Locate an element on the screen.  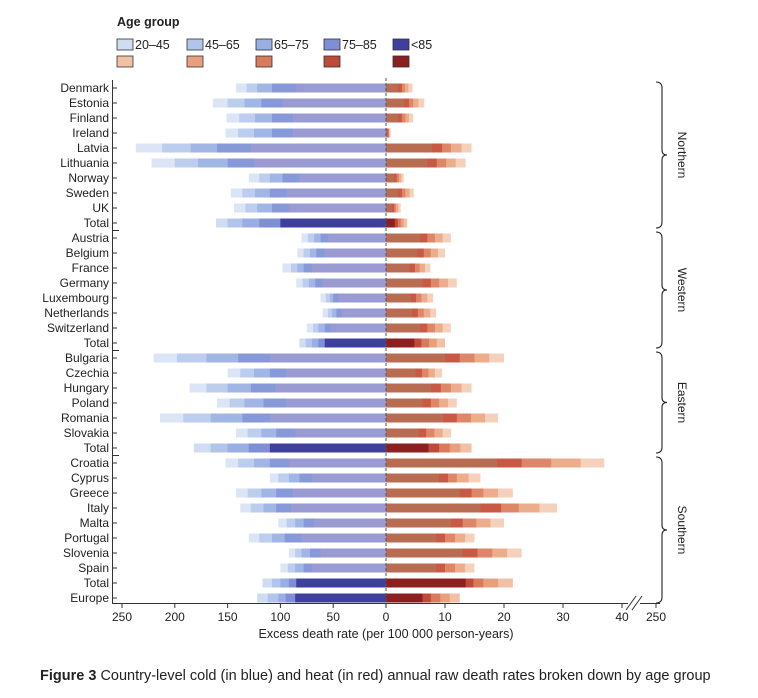
row-label-western-germany: Germany is located at coordinates (84, 283).